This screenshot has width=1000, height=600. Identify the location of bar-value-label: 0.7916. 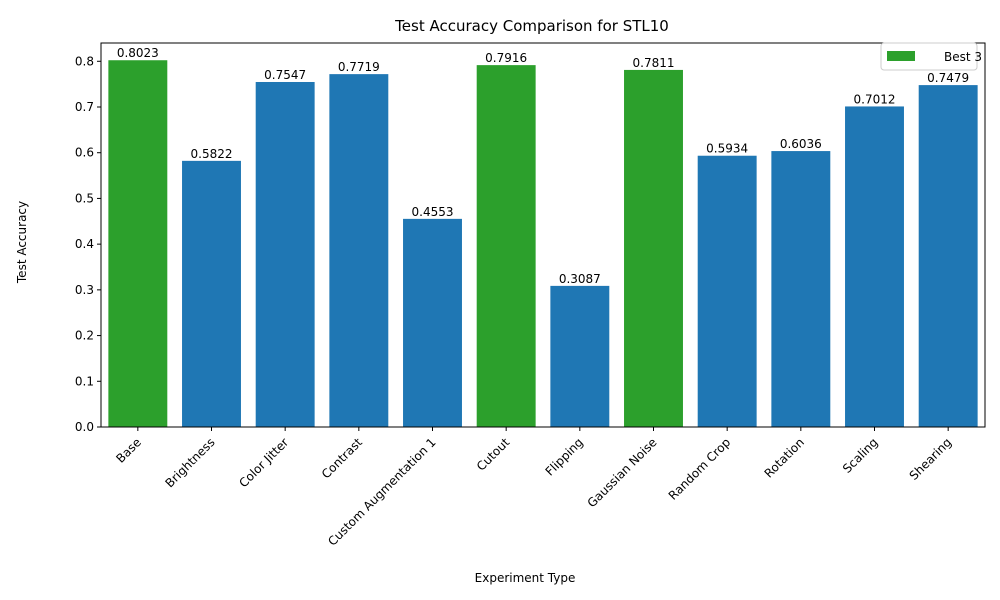
(506, 58).